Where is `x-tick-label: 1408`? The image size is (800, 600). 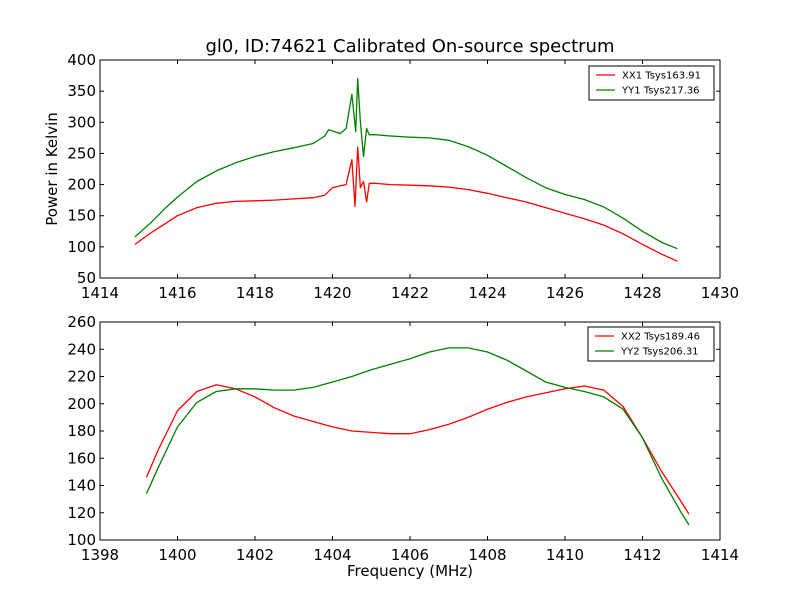 x-tick-label: 1408 is located at coordinates (487, 555).